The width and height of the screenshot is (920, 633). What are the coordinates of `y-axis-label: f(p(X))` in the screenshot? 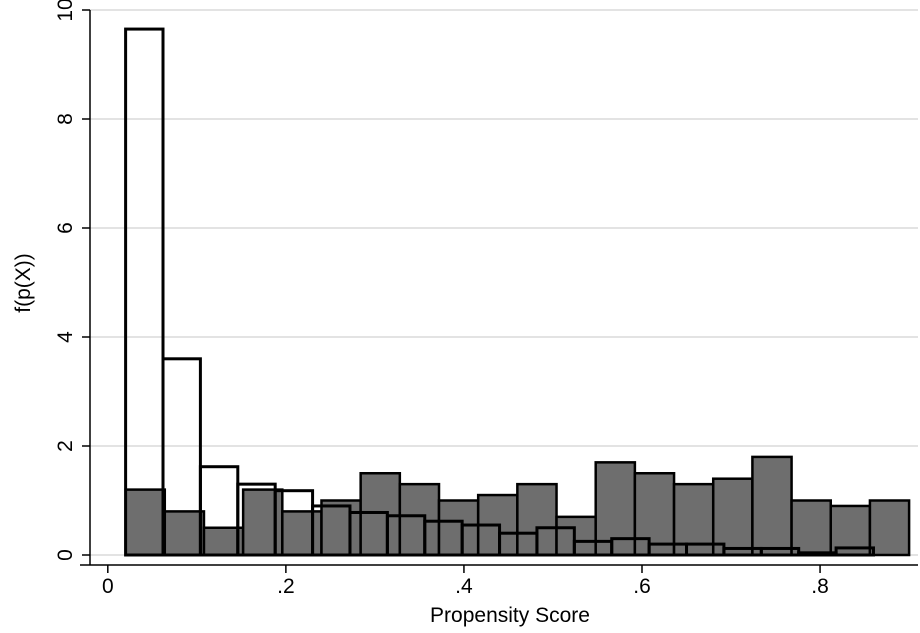 It's located at (23, 283).